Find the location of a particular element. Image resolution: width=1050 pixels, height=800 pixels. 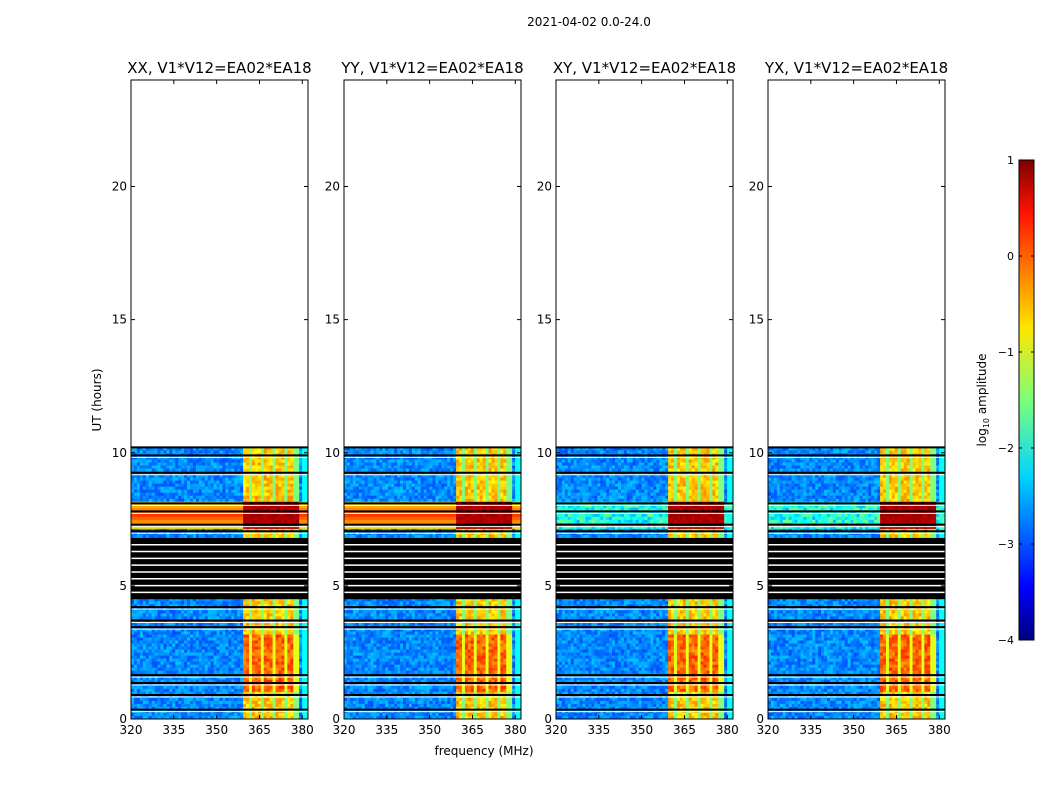

colorbar-tick-label: −3 is located at coordinates (1006, 544).